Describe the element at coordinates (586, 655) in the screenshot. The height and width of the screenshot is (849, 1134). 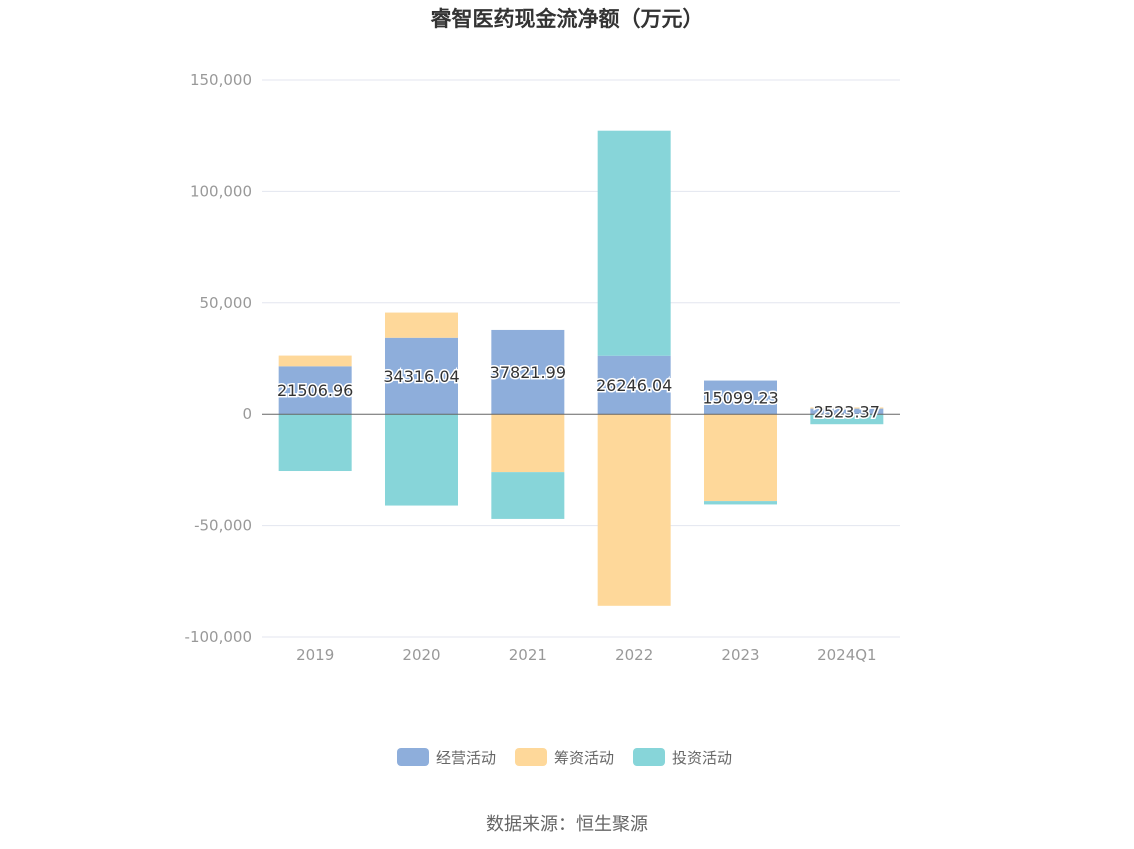
I see `x-axis-ticks: 2019 2020 2021 2022 2023 2024Q1` at that location.